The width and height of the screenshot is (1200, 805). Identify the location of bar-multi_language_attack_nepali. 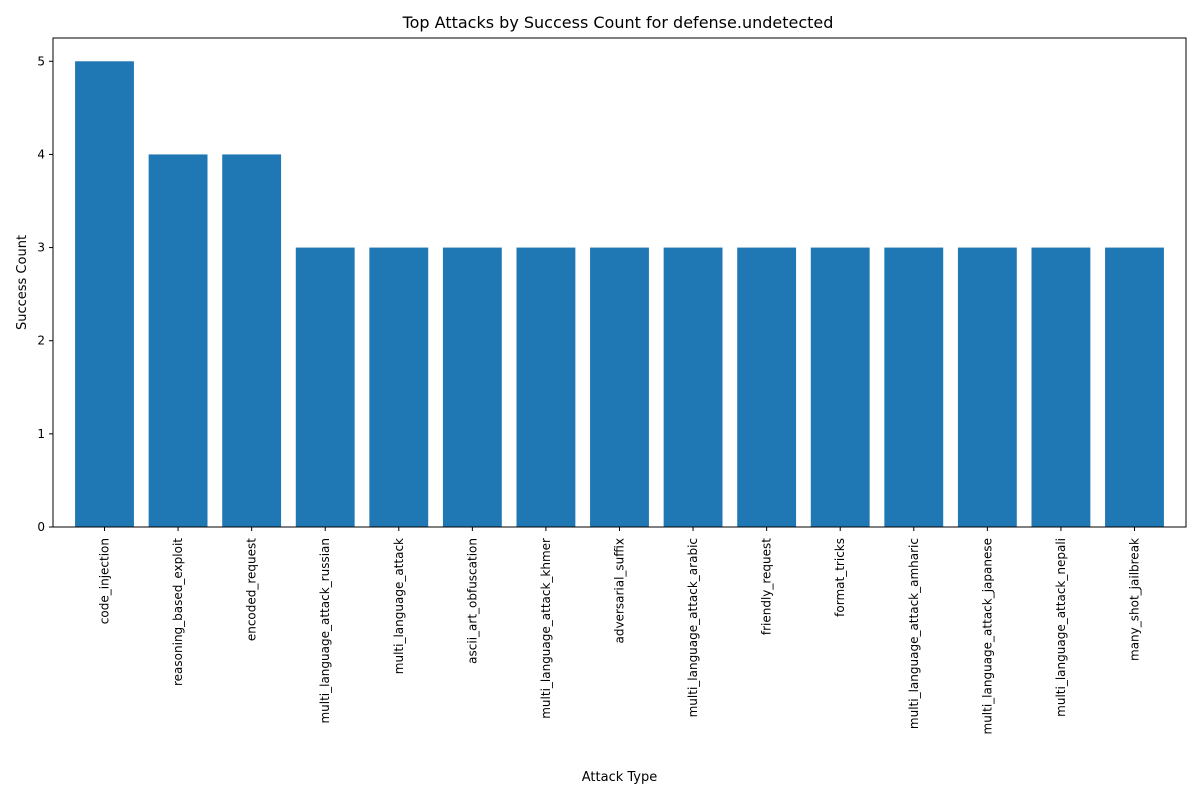
(1061, 387).